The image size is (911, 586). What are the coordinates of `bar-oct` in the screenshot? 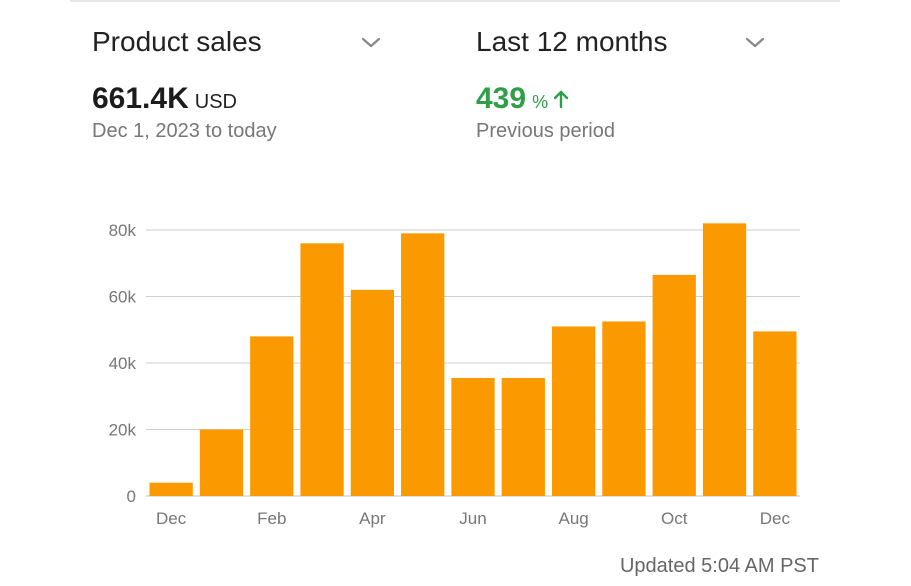 It's located at (674, 385).